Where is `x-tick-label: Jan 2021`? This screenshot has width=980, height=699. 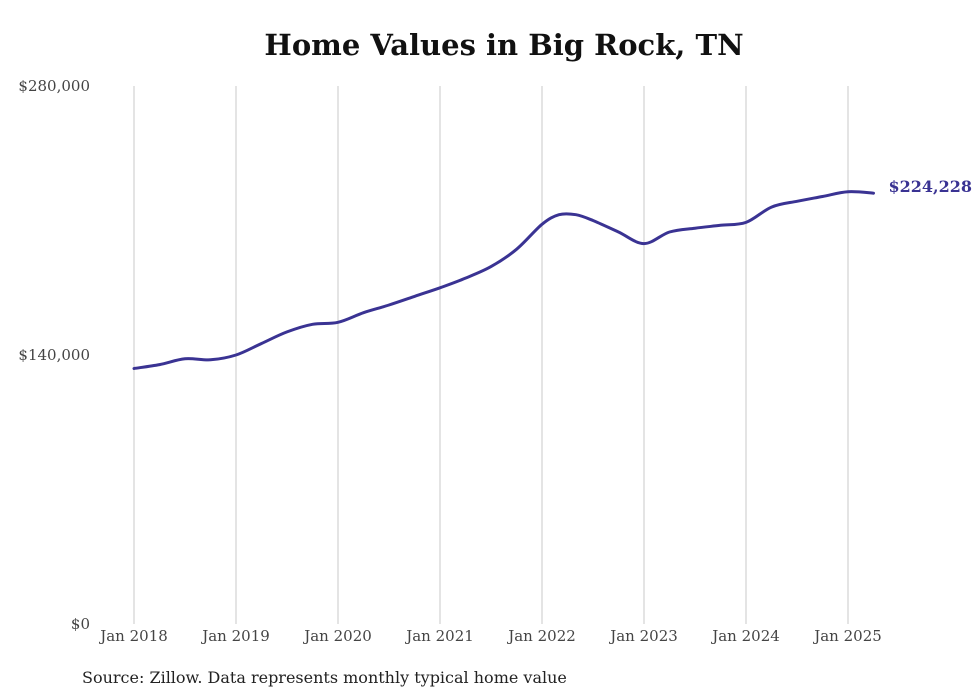
x-tick-label: Jan 2021 is located at coordinates (439, 636).